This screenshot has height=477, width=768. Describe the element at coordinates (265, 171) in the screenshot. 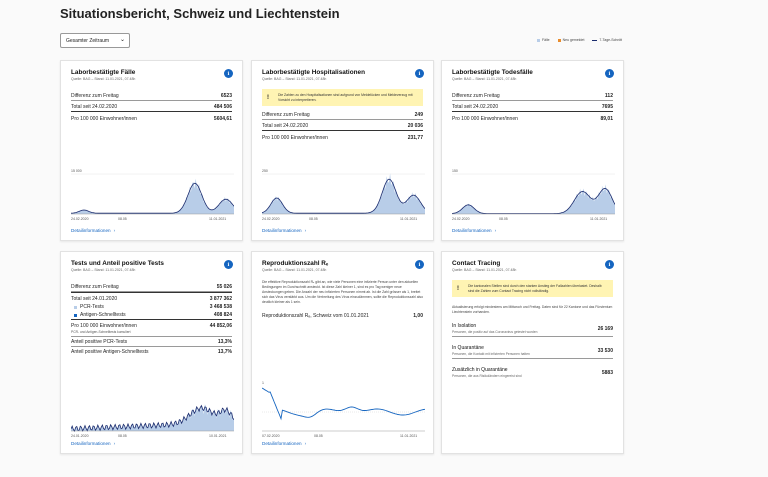

I see `y-tick-label: 250` at that location.